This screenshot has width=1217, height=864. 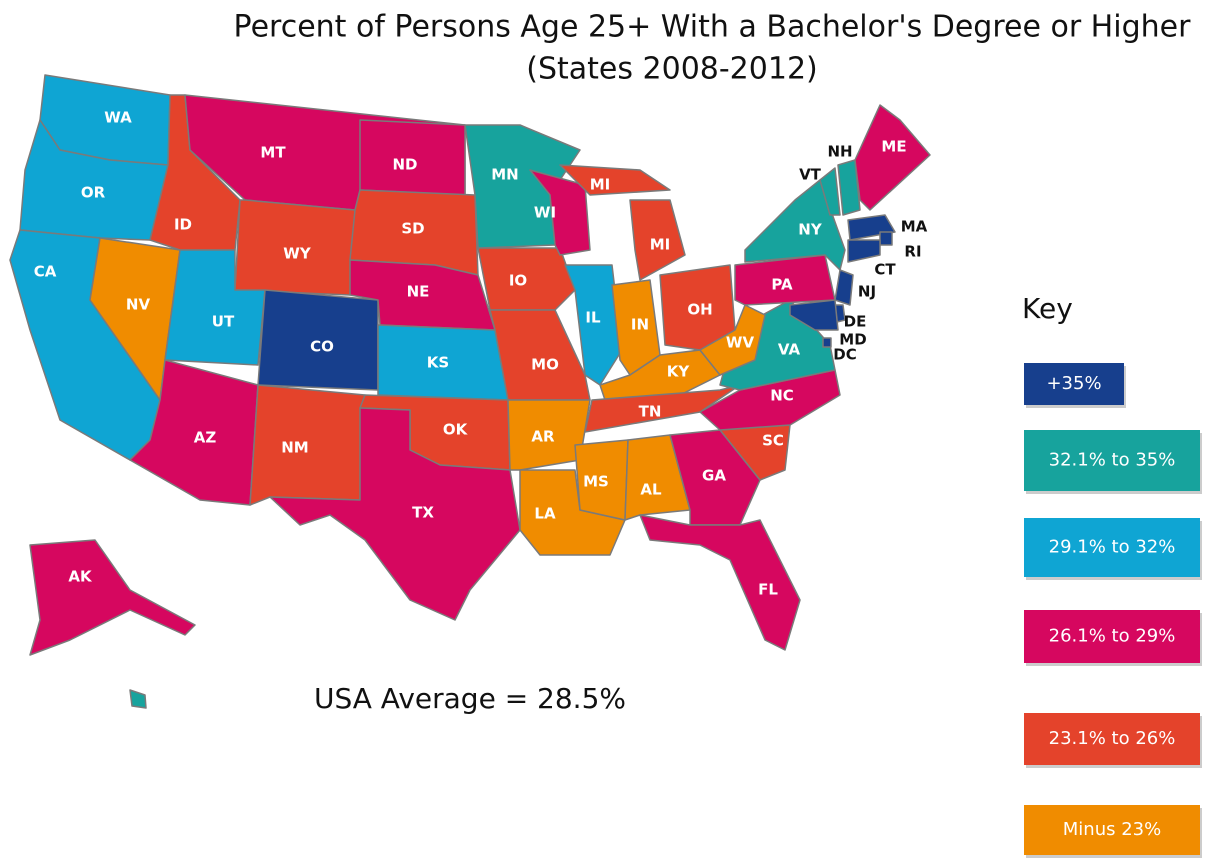 What do you see at coordinates (679, 372) in the screenshot?
I see `state-label: KY` at bounding box center [679, 372].